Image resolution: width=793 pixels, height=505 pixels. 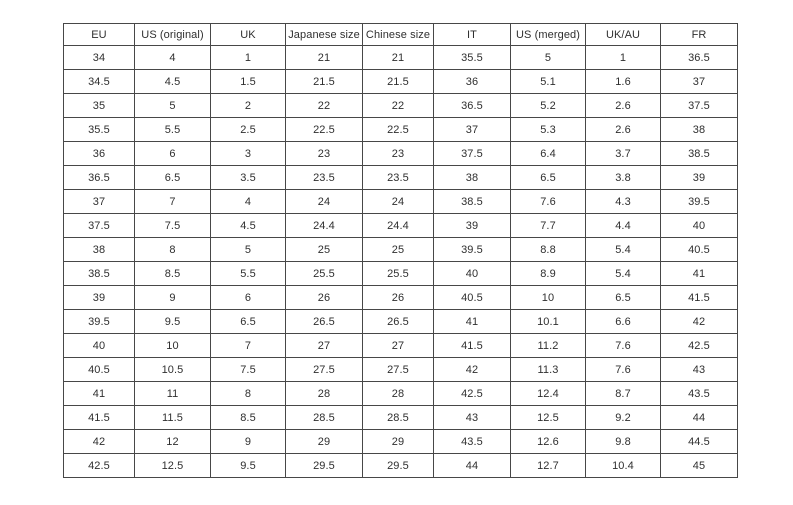 What do you see at coordinates (99, 34) in the screenshot?
I see `column-header-eu: EU` at bounding box center [99, 34].